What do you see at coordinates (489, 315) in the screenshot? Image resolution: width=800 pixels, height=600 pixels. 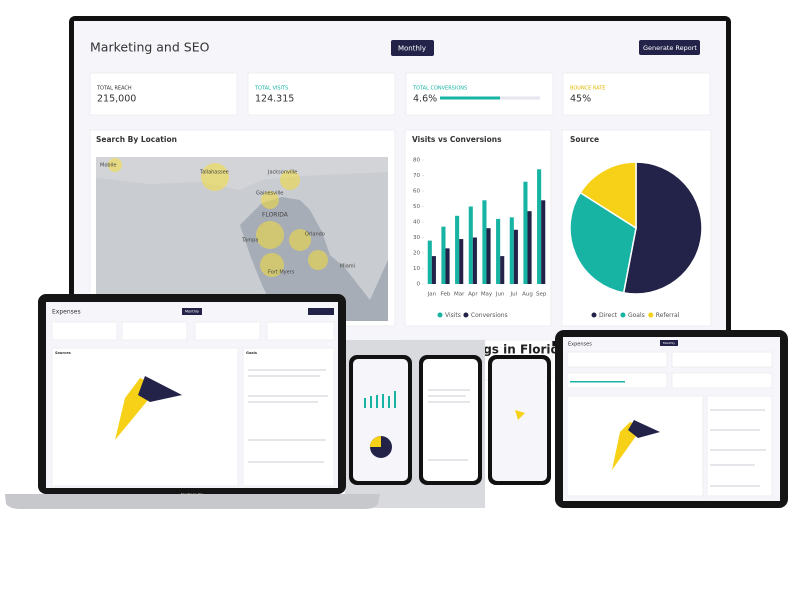 I see `legend-label: Conversions` at bounding box center [489, 315].